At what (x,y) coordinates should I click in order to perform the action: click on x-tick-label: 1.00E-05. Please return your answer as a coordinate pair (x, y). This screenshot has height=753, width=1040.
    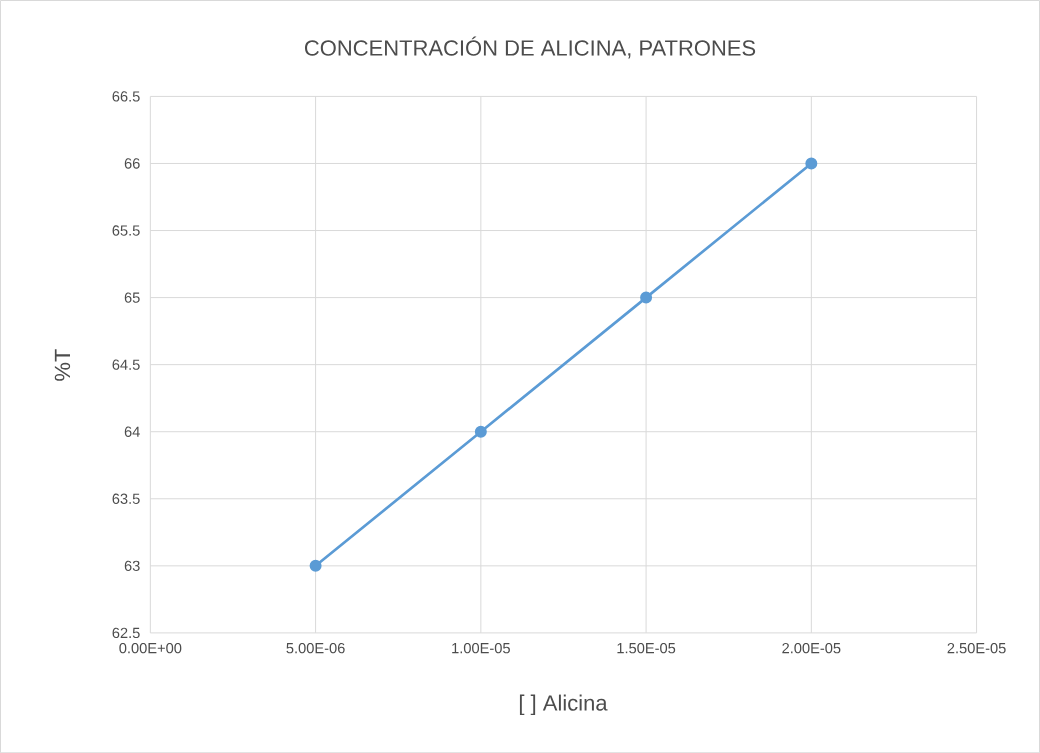
    Looking at the image, I should click on (481, 648).